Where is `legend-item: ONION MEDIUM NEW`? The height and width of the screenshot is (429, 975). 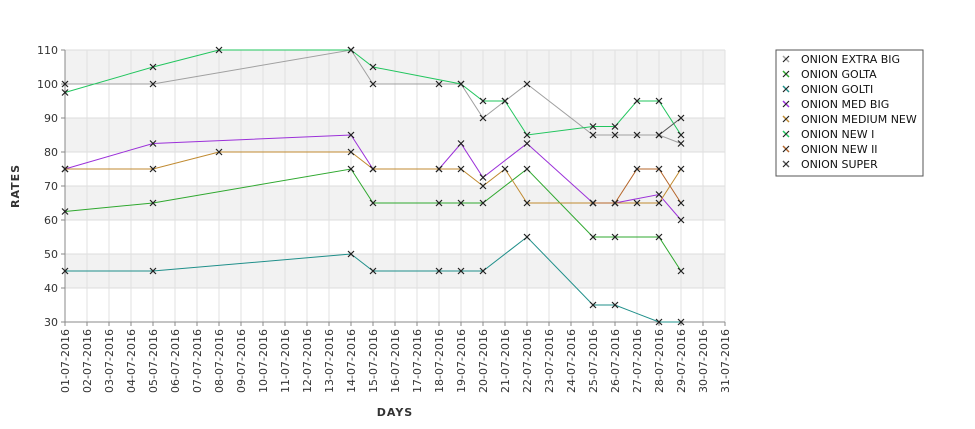 legend-item: ONION MEDIUM NEW is located at coordinates (849, 119).